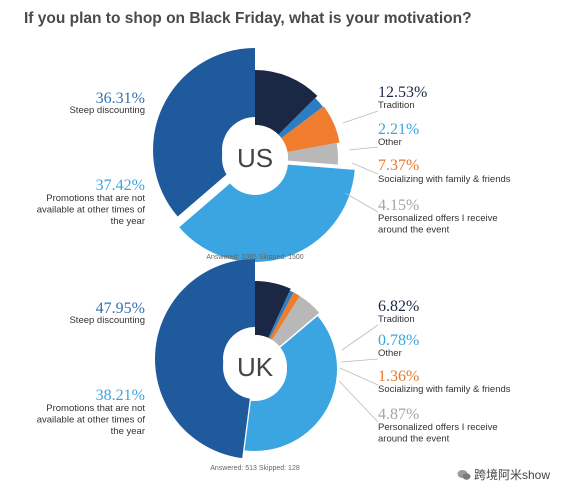 The image size is (564, 497). I want to click on watermark-text: 跨境阿米show, so click(511, 475).